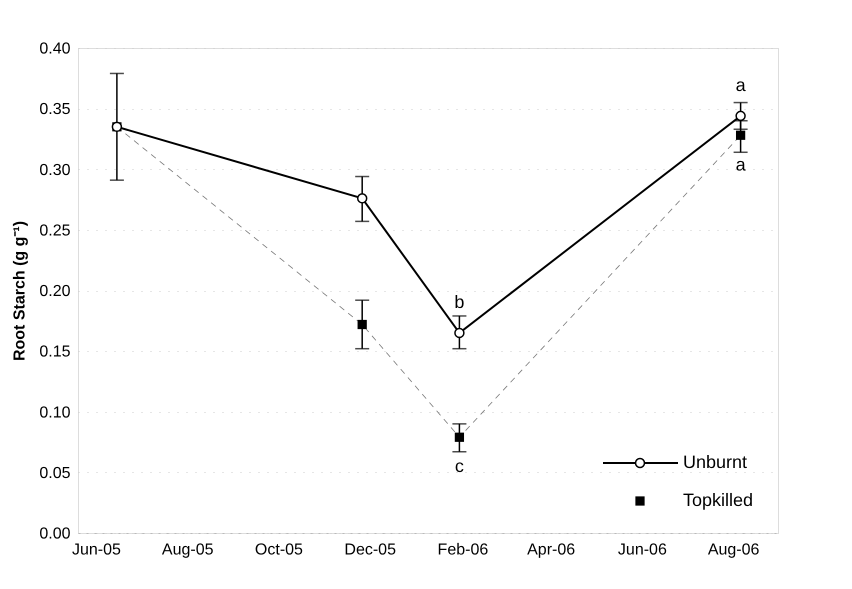  I want to click on legend-label: Unburnt, so click(715, 462).